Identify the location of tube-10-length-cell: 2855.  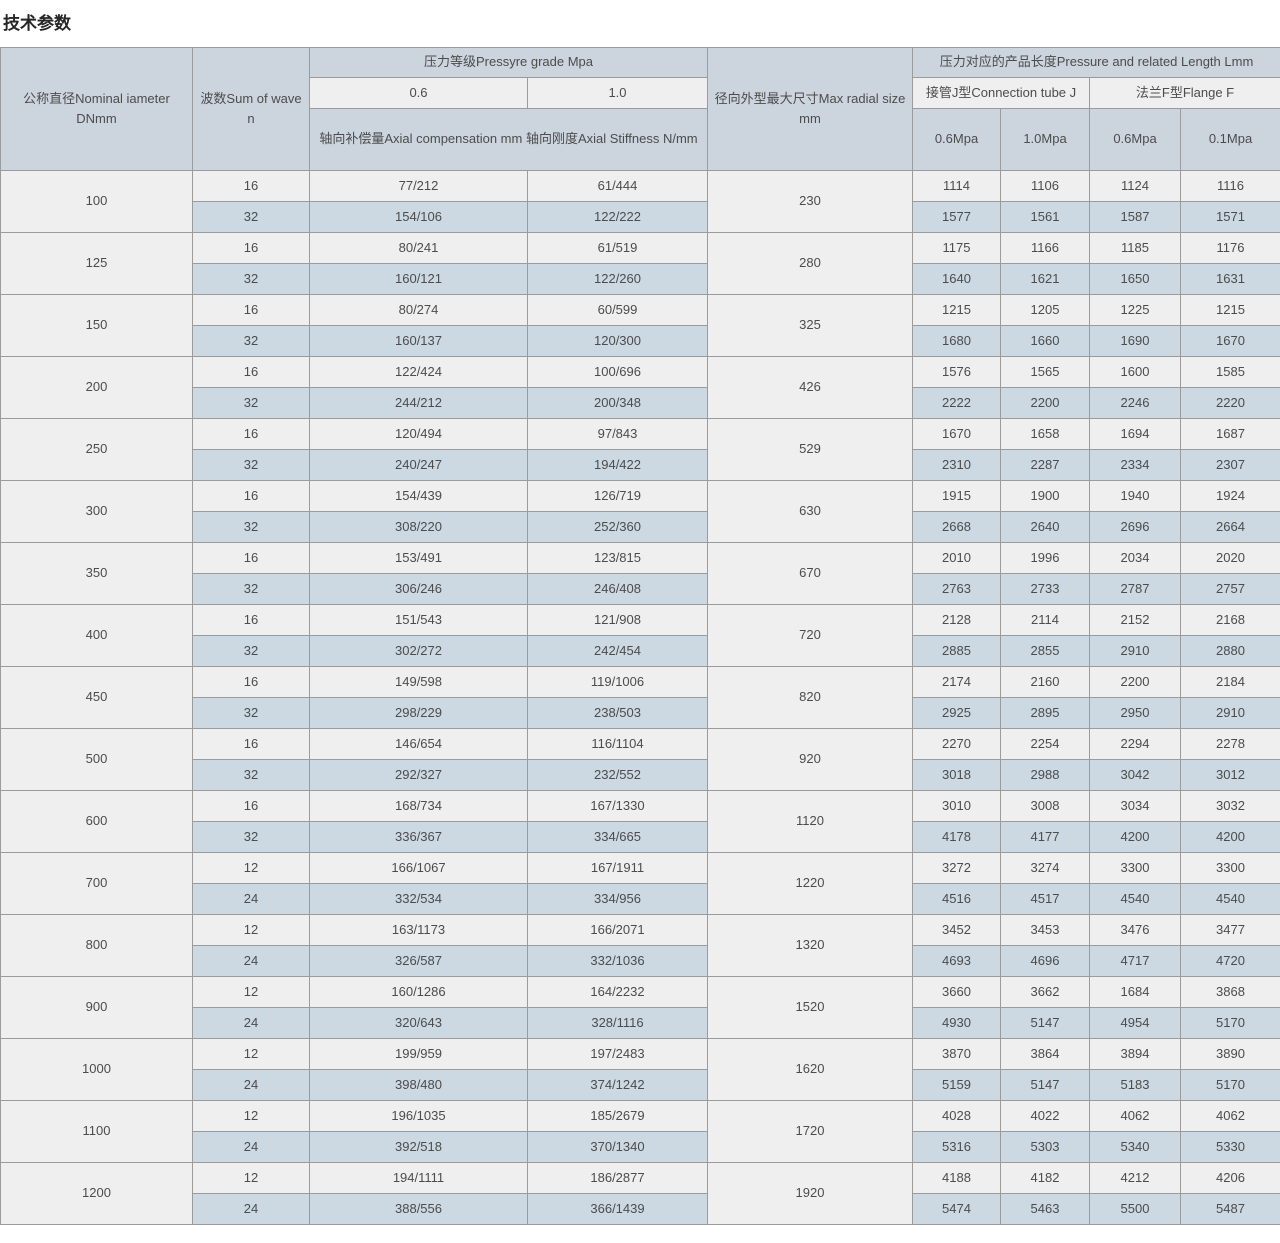
(1045, 651).